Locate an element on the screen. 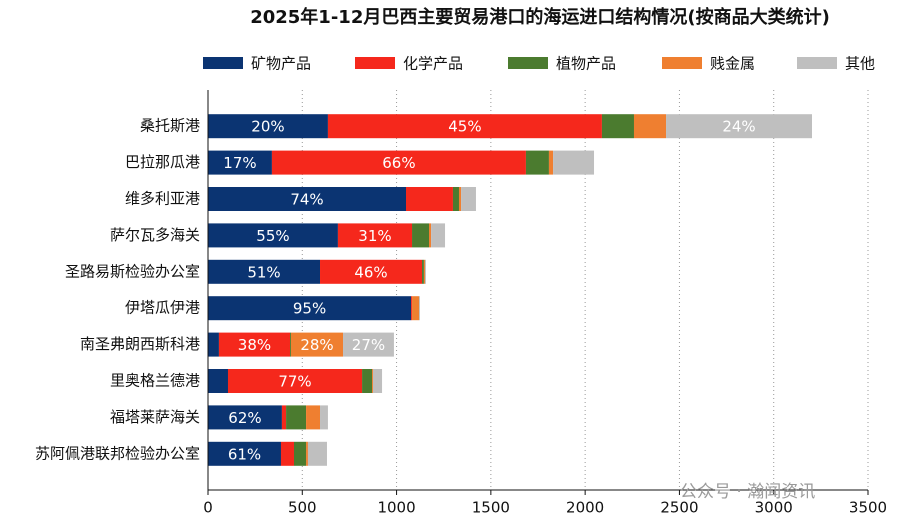 This screenshot has height=528, width=900. legend-label: 其他 is located at coordinates (860, 64).